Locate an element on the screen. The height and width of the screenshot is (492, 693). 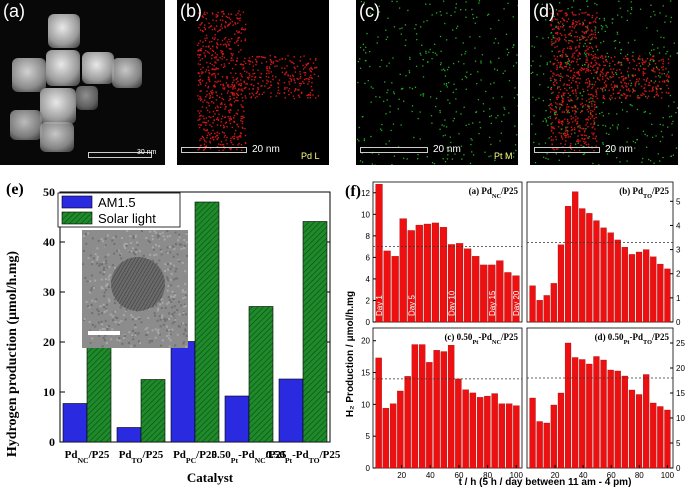
panel-label: (a) is located at coordinates (14, 11).